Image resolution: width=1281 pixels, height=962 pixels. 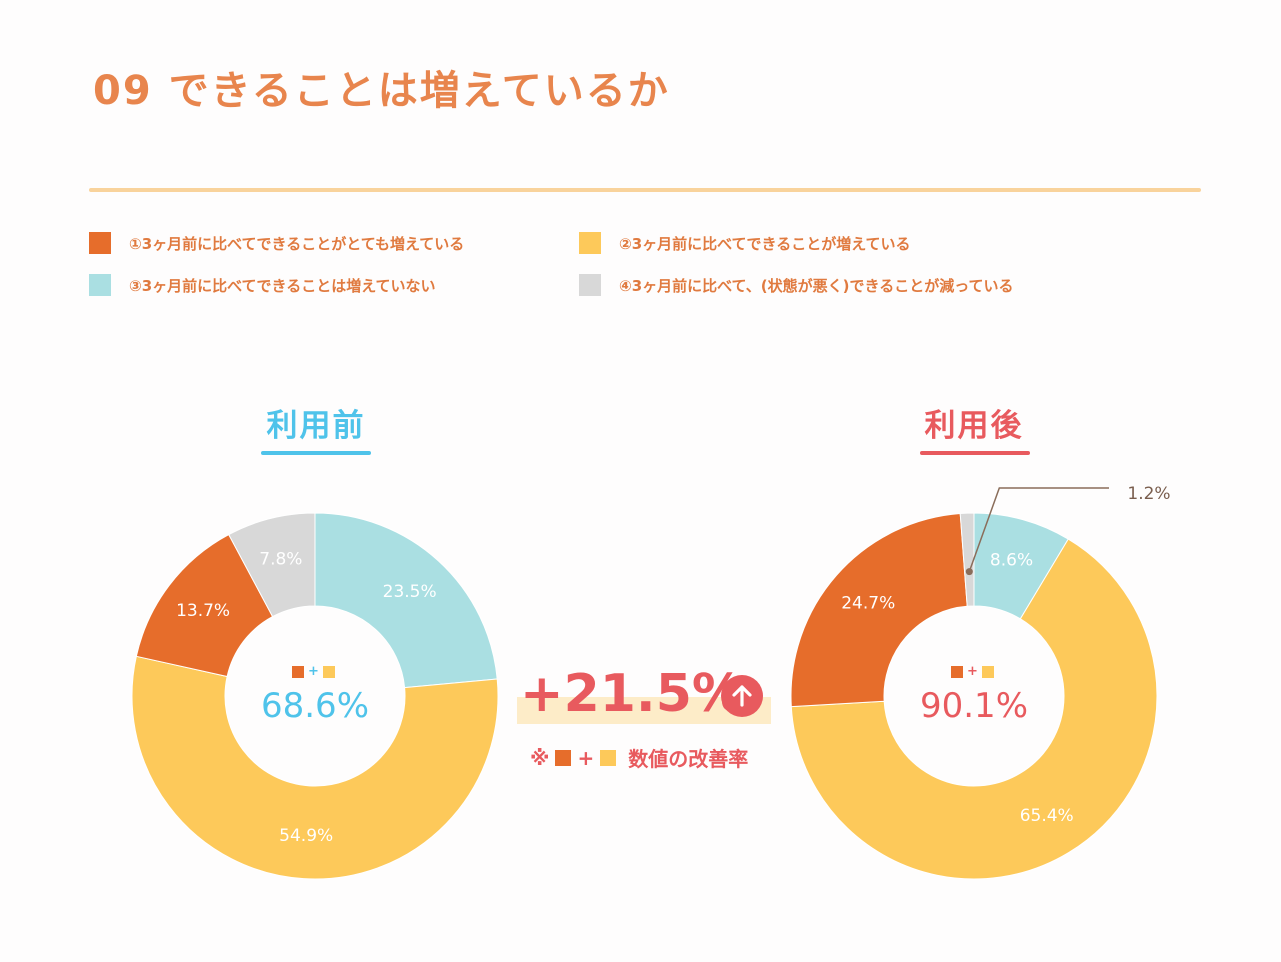 I want to click on after-leader-line, so click(x=1038, y=529).